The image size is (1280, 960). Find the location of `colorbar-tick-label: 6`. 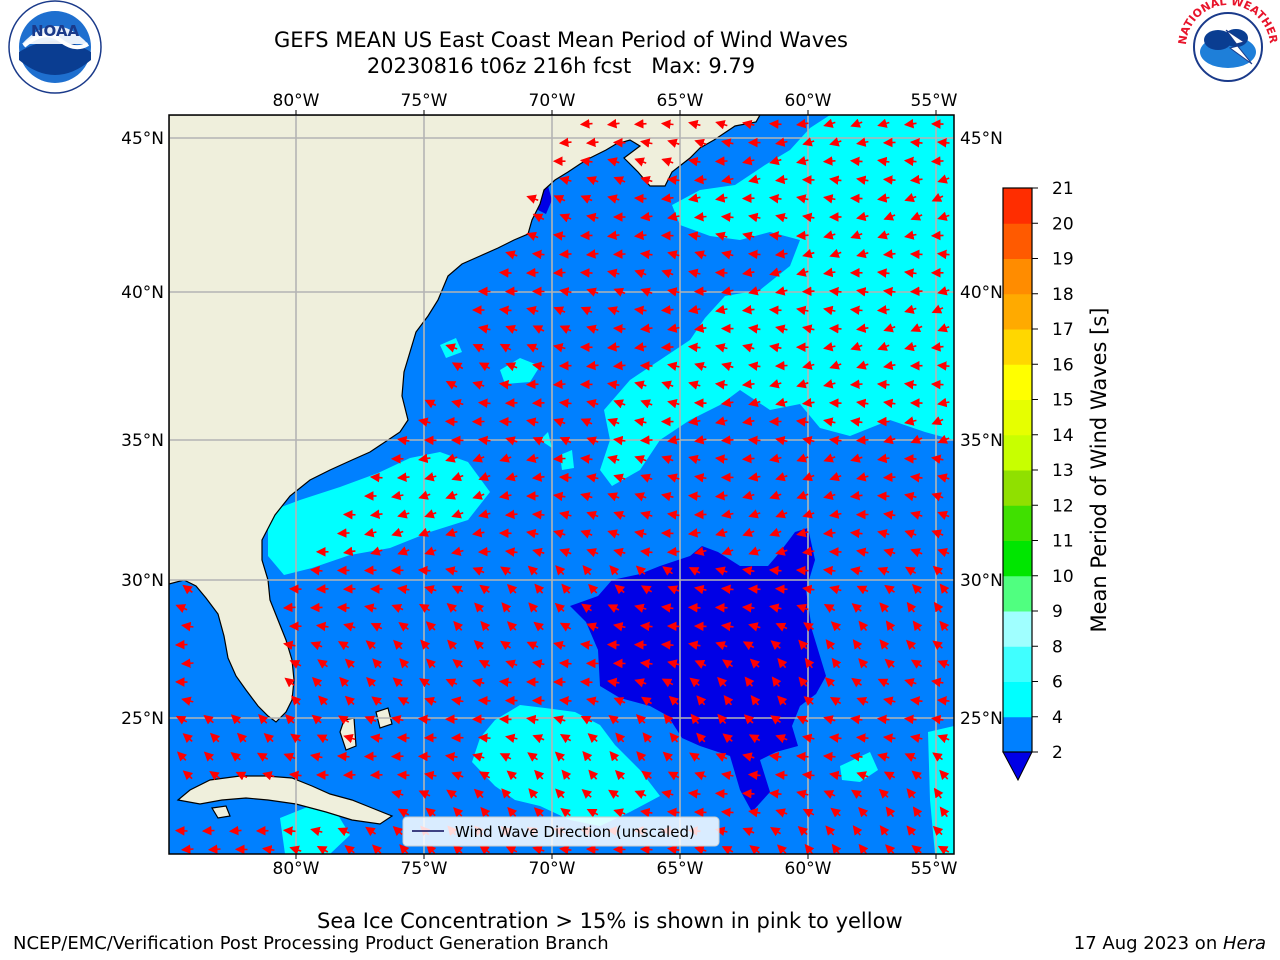

colorbar-tick-label: 6 is located at coordinates (1057, 683).